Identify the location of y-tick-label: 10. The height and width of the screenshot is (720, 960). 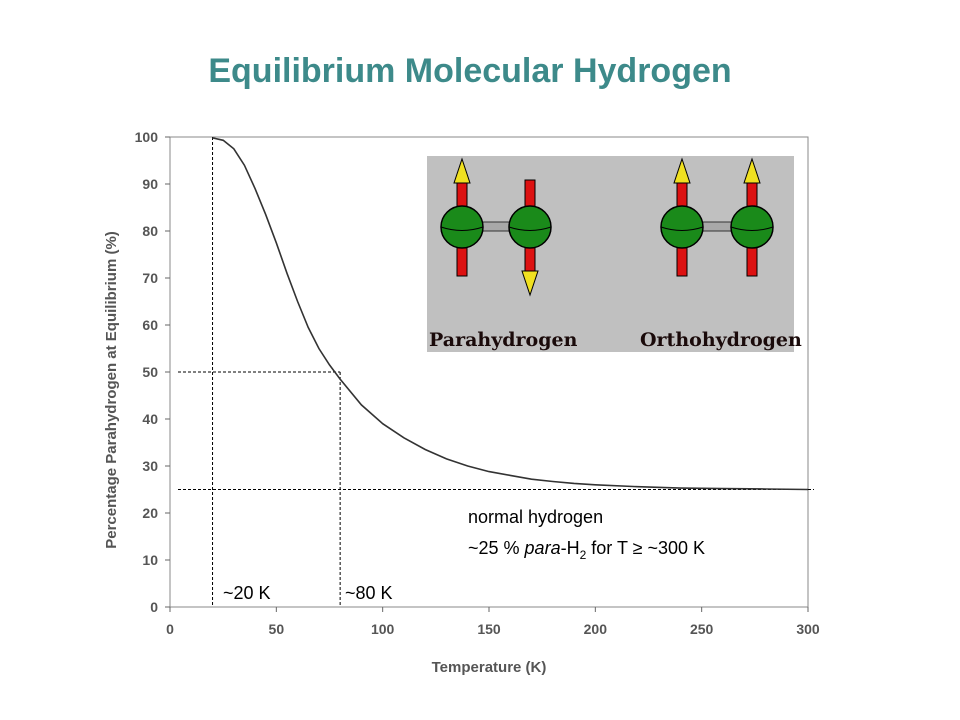
(150, 560).